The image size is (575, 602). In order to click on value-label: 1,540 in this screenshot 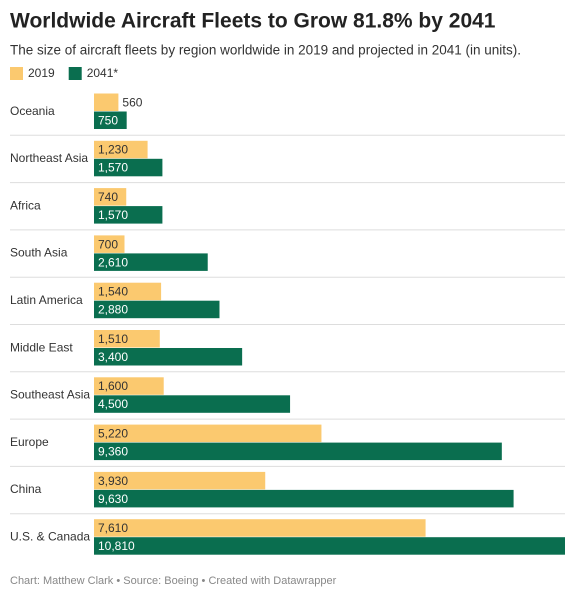, I will do `click(113, 292)`.